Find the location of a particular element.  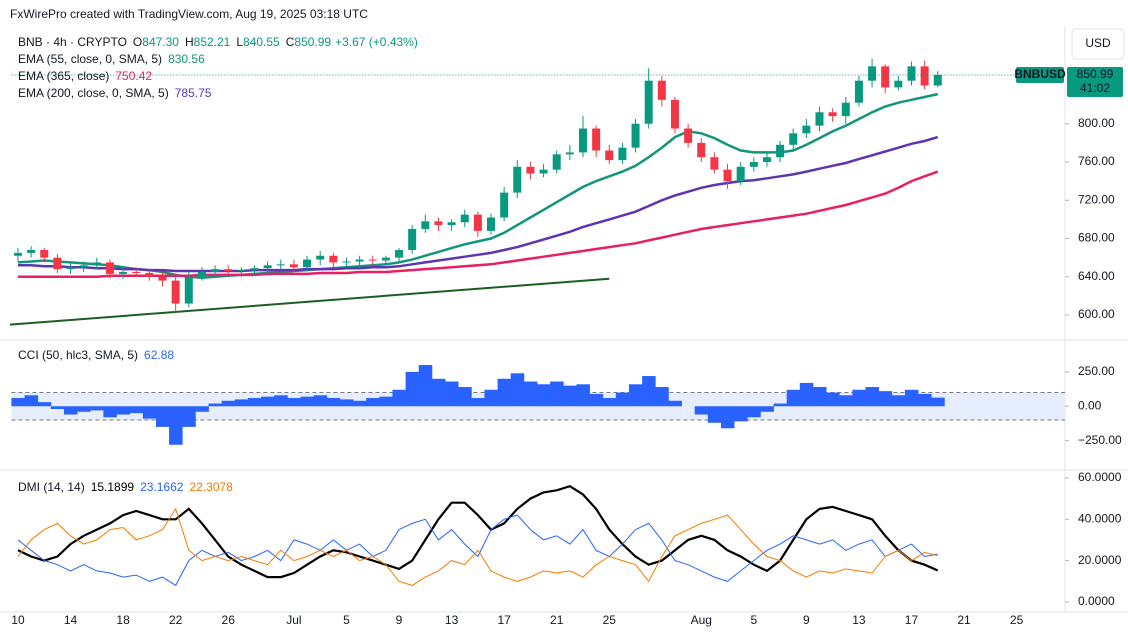

legend-text: 840.55 is located at coordinates (261, 42).